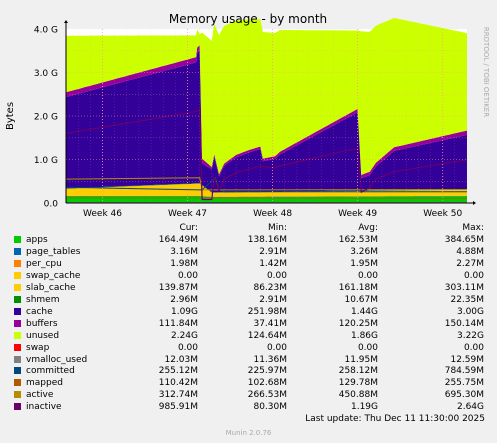 This screenshot has width=497, height=443. What do you see at coordinates (248, 276) in the screenshot?
I see `legend-row: swap_cache 0.00 0.00 0.00 0.00` at bounding box center [248, 276].